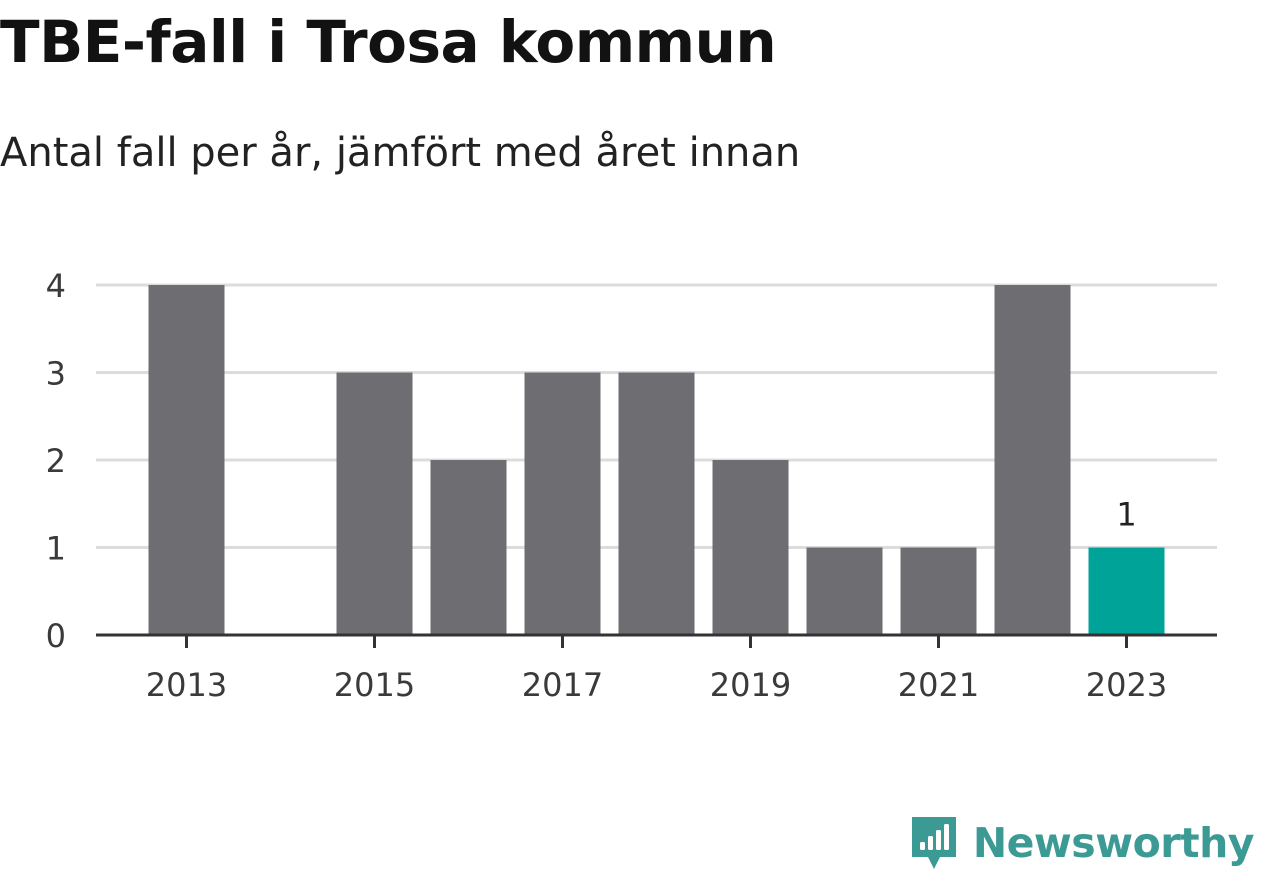 The image size is (1262, 879). I want to click on brand-name: Newsworthy, so click(1113, 843).